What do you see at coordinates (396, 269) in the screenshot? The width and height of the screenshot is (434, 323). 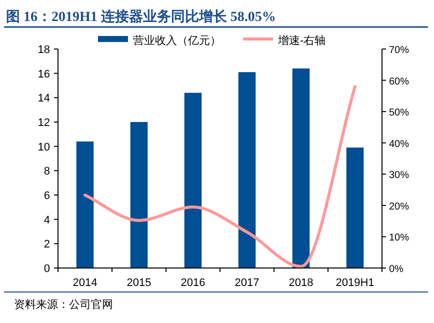 I see `y2-tick-label: 0%` at bounding box center [396, 269].